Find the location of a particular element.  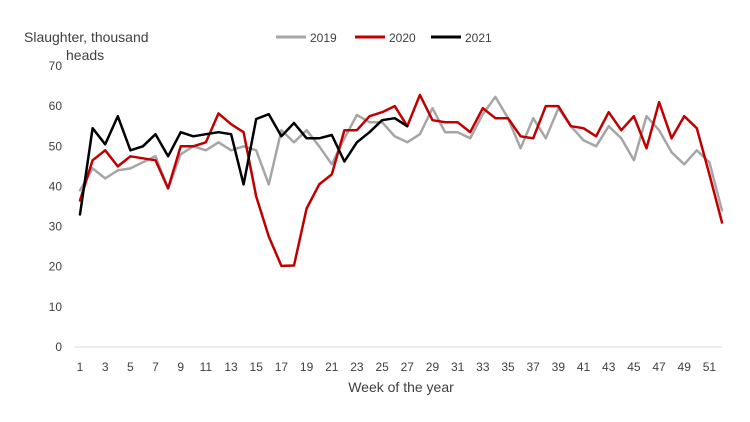

y-axis-label-line-2: heads is located at coordinates (85, 55).